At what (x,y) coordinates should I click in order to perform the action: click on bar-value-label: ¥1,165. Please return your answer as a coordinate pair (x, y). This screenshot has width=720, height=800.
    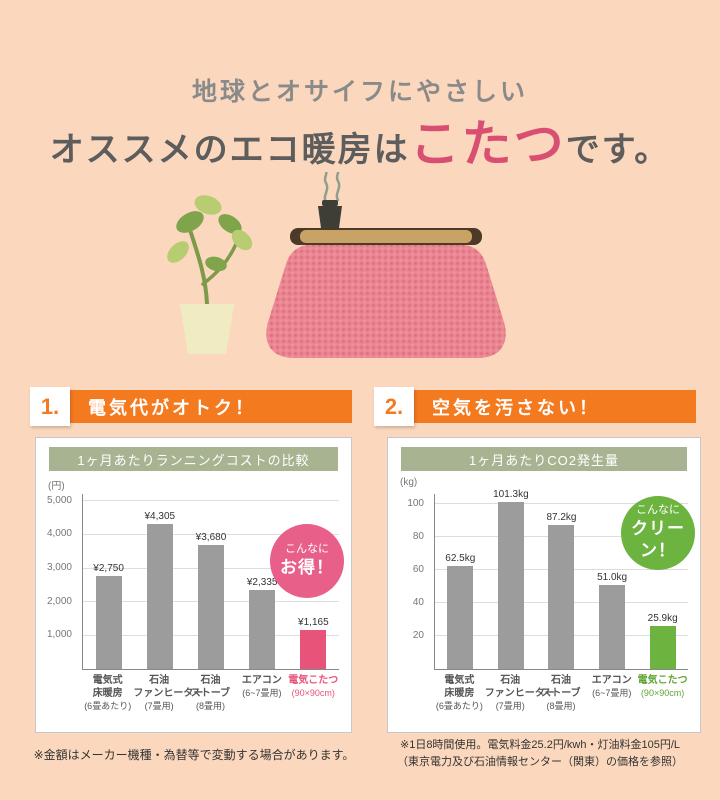
    Looking at the image, I should click on (313, 622).